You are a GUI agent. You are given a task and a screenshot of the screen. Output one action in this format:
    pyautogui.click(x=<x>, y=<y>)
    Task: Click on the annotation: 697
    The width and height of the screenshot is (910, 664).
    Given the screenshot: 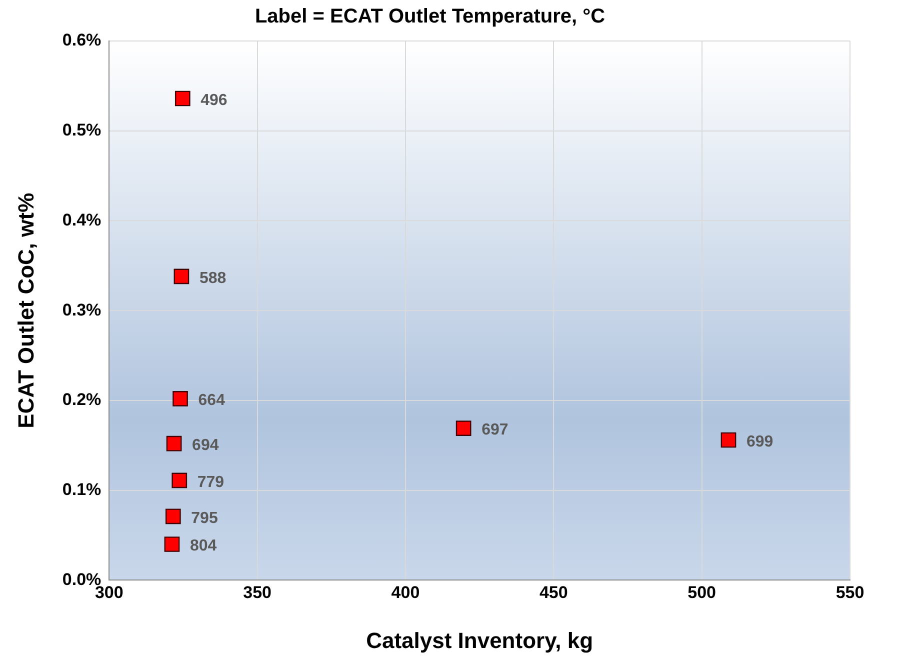 What is the action you would take?
    pyautogui.click(x=495, y=430)
    